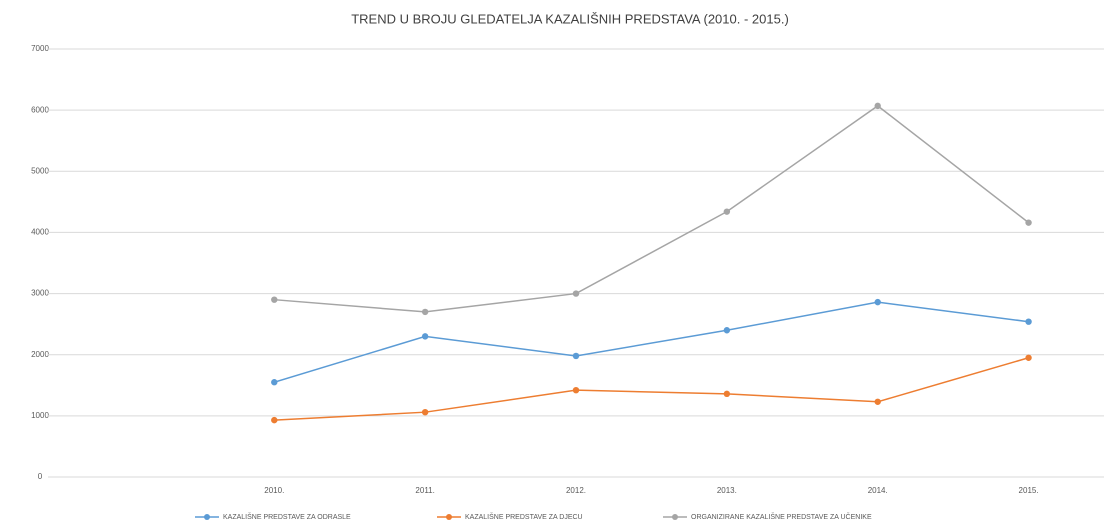 The image size is (1106, 523). What do you see at coordinates (287, 516) in the screenshot?
I see `legend-label: KAZALIŠNE PREDSTAVE ZA ODRASLE` at bounding box center [287, 516].